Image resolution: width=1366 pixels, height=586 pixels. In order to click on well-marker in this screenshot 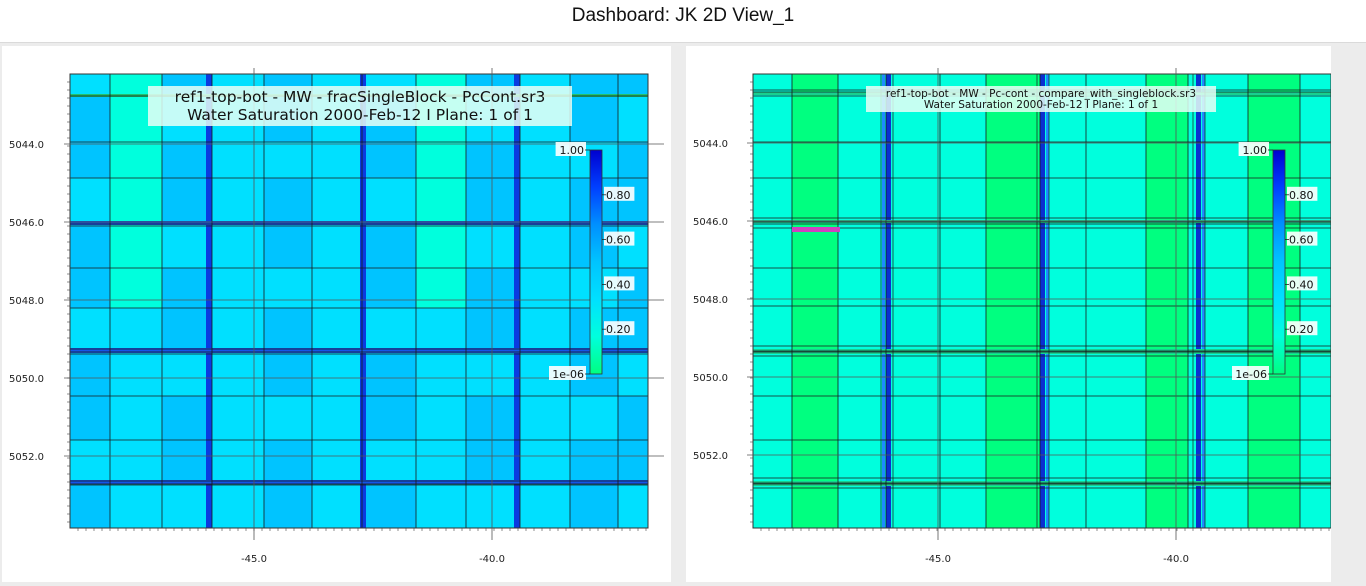, I will do `click(816, 229)`.